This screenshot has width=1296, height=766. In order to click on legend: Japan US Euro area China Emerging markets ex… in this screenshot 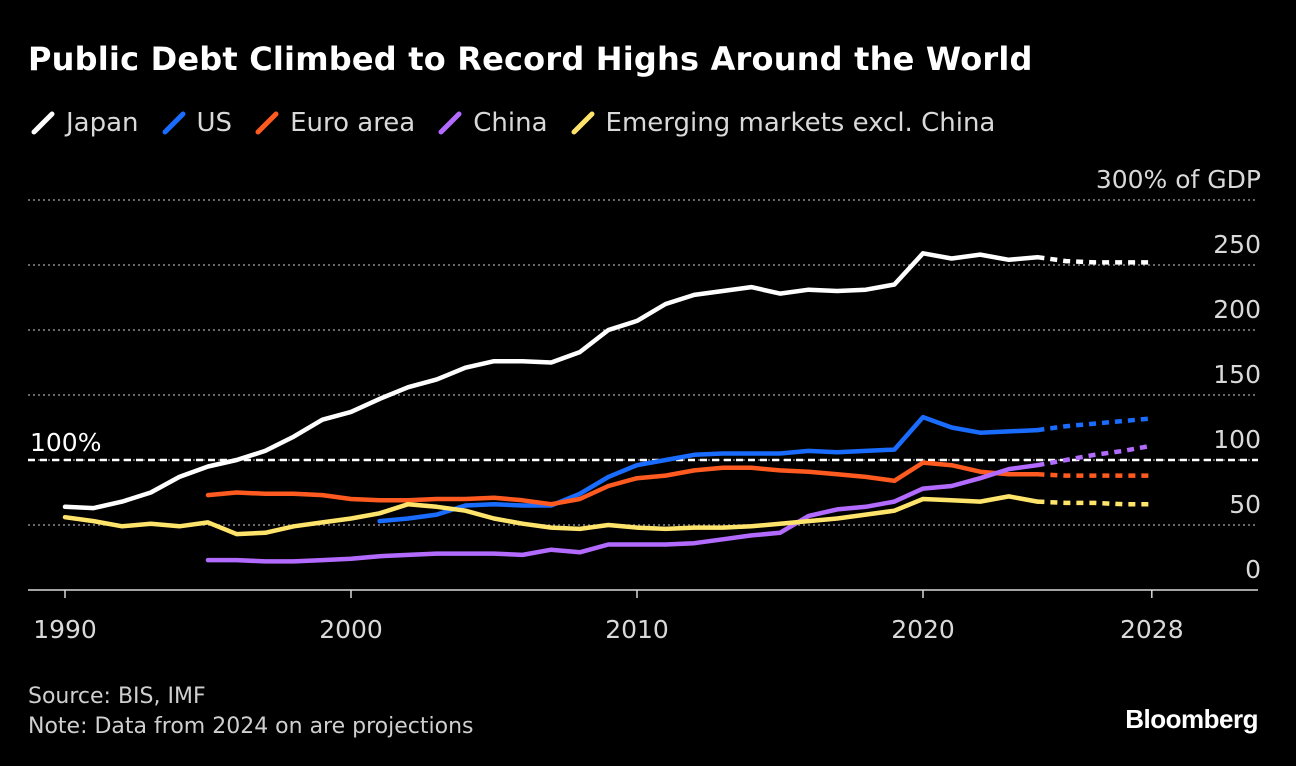, I will do `click(512, 123)`.